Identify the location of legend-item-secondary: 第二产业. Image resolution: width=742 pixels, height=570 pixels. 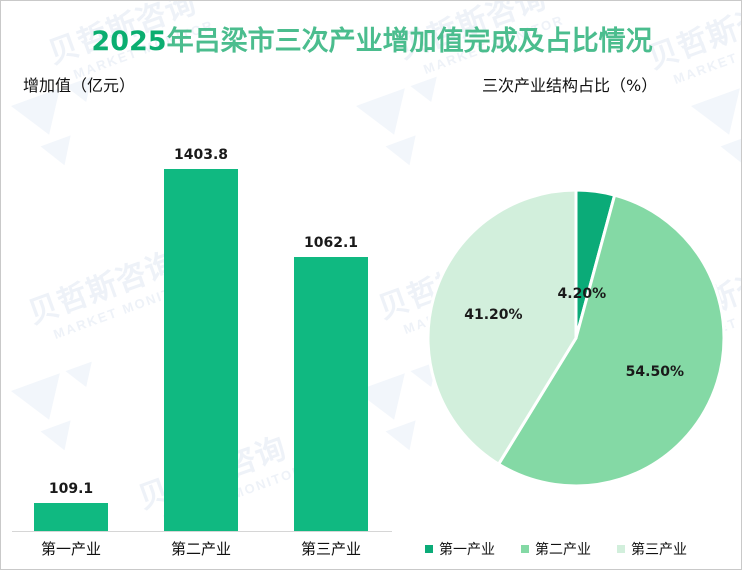
(556, 549).